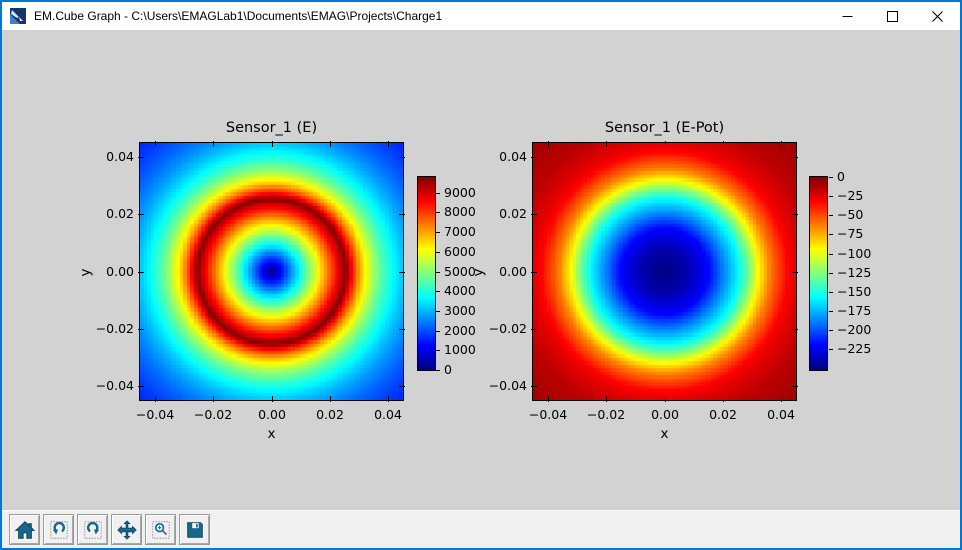 The image size is (962, 550). I want to click on colorbar-tick-label: 9000, so click(460, 192).